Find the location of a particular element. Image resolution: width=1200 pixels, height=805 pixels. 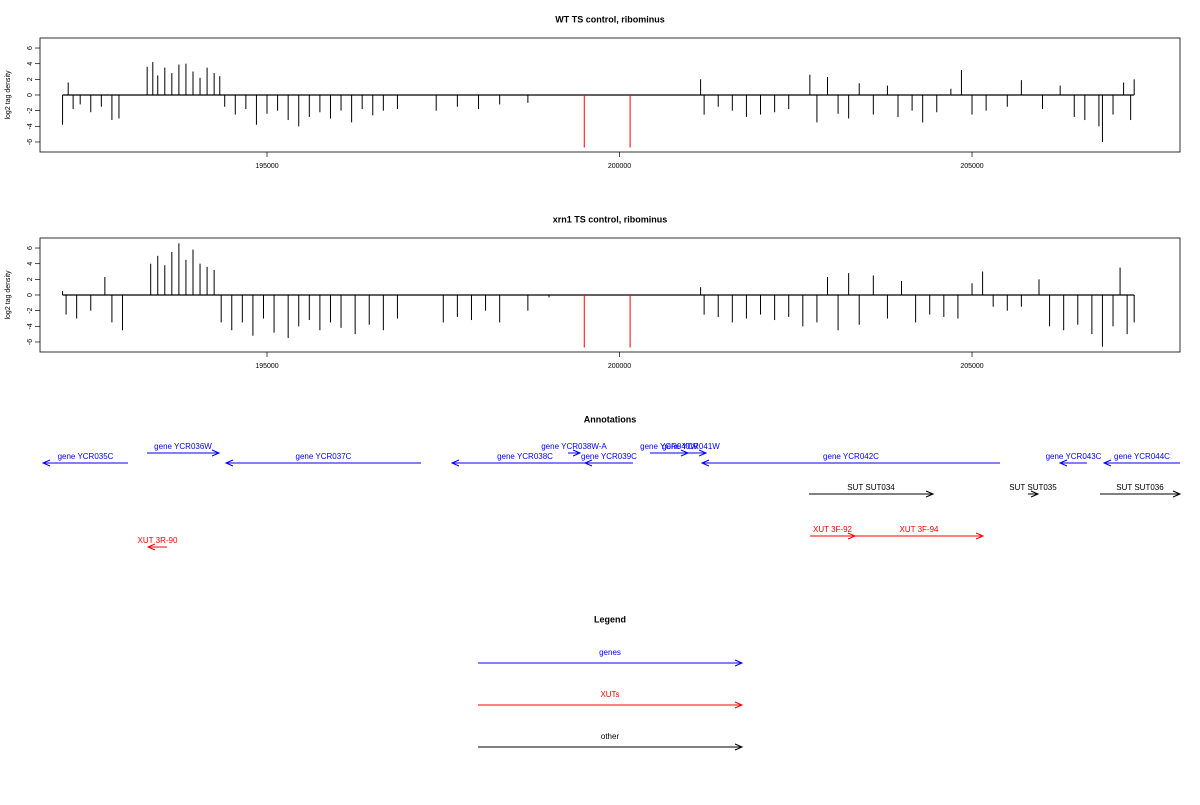

feature-label: gene YCR044C is located at coordinates (1142, 456).